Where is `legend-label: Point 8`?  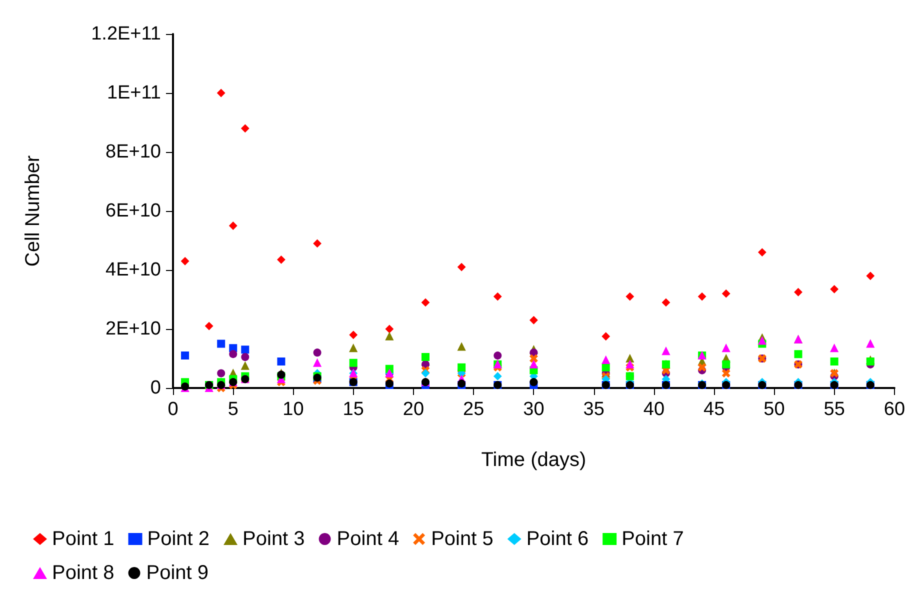 legend-label: Point 8 is located at coordinates (83, 573).